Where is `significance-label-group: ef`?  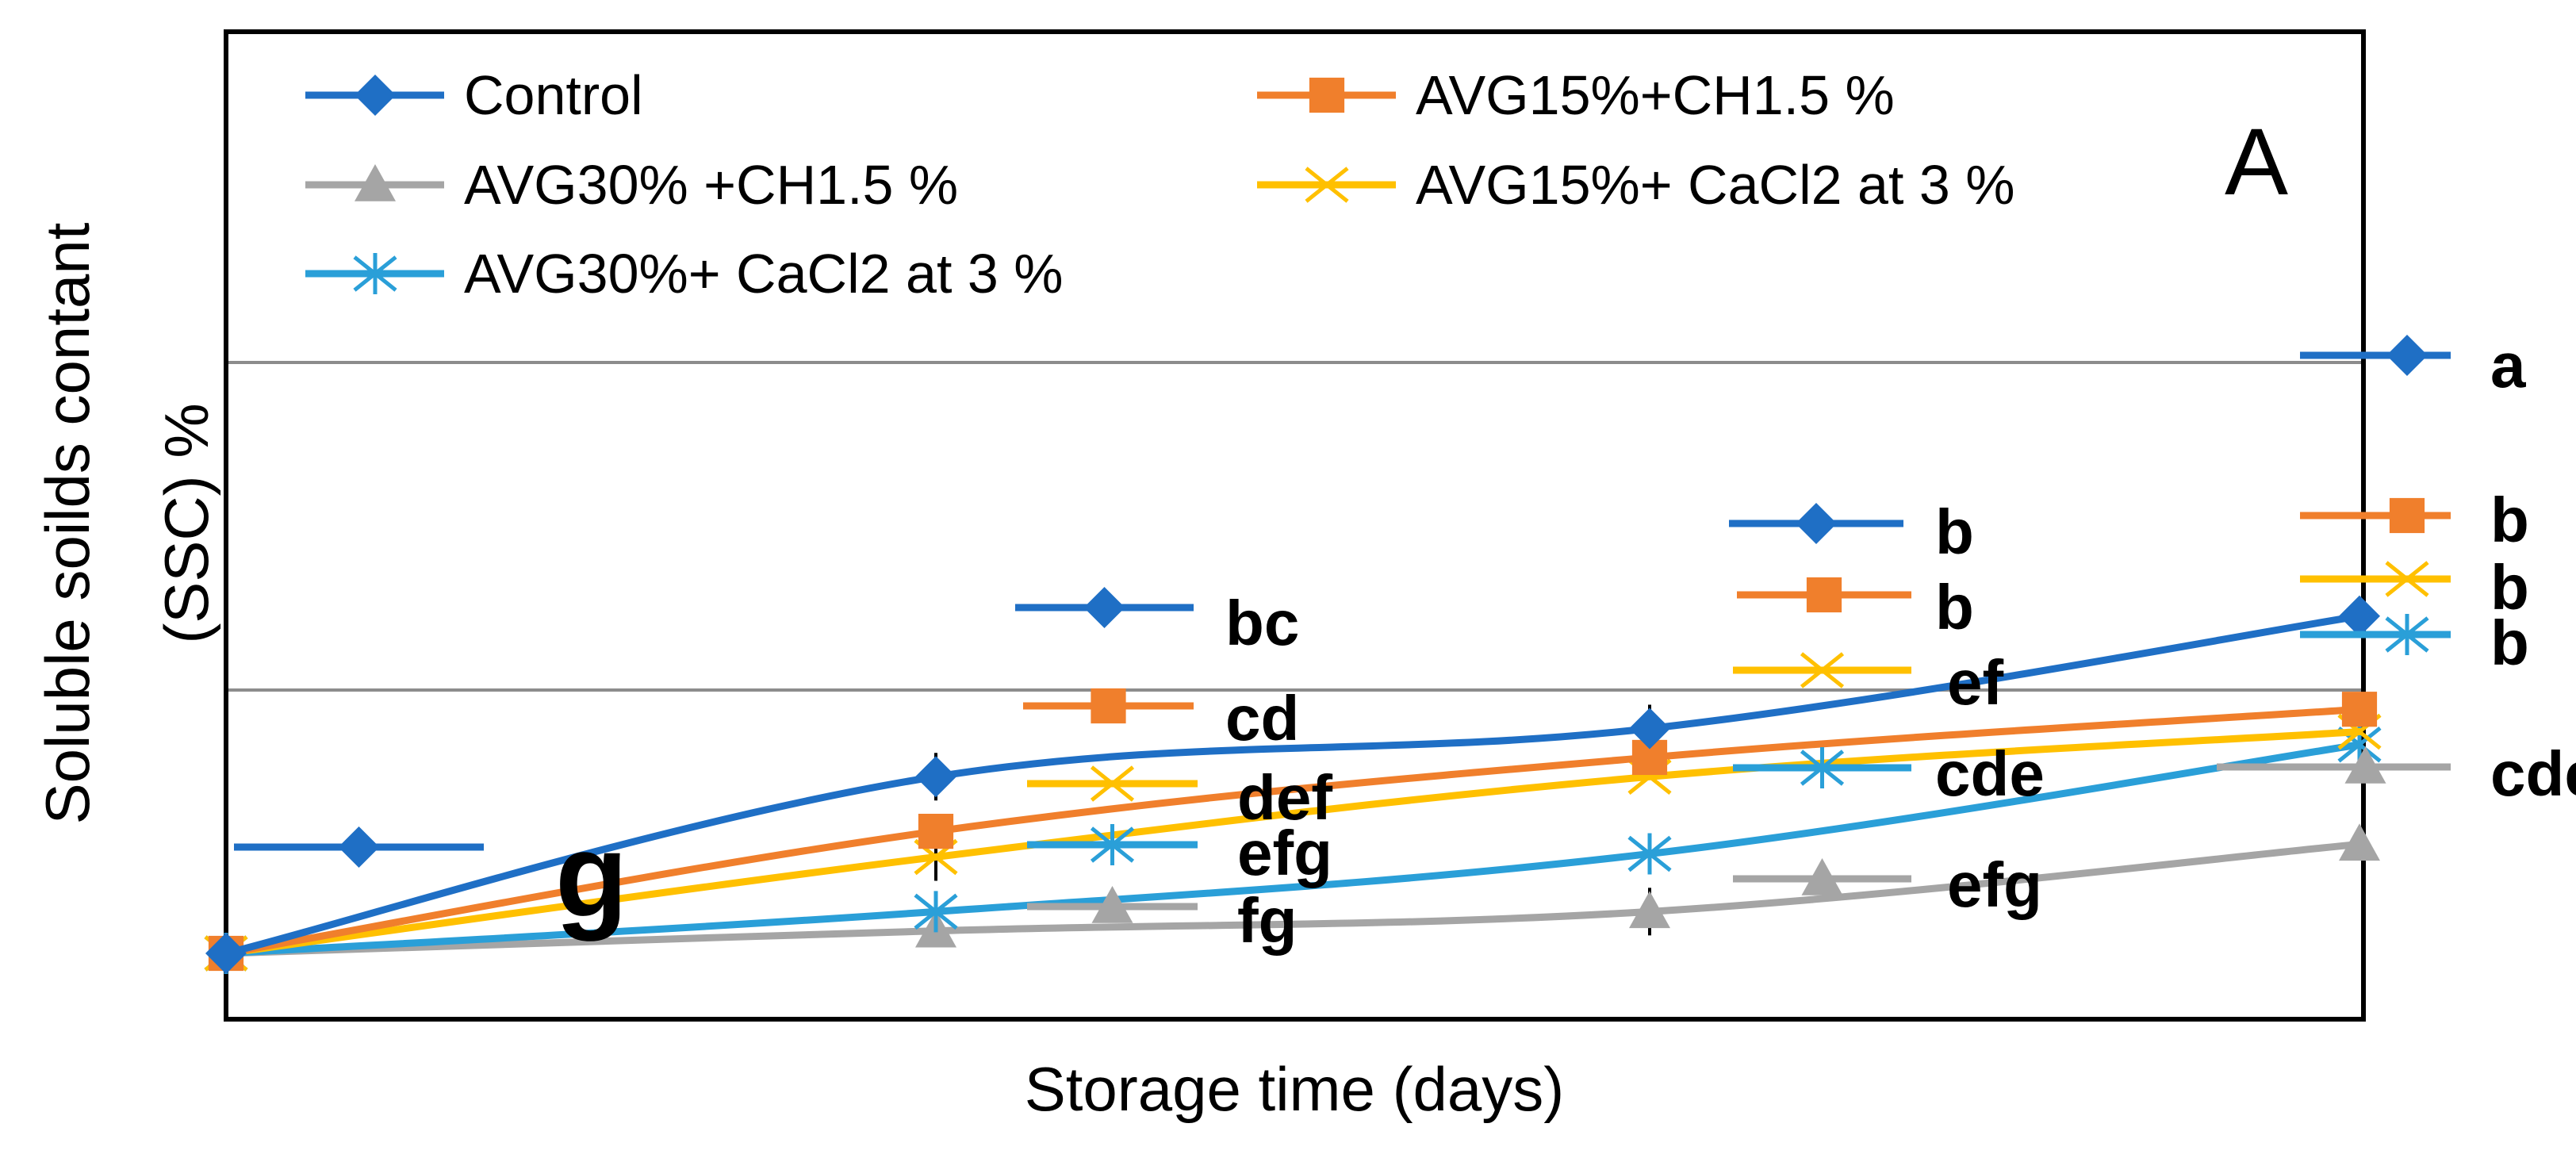 significance-label-group: ef is located at coordinates (1868, 682).